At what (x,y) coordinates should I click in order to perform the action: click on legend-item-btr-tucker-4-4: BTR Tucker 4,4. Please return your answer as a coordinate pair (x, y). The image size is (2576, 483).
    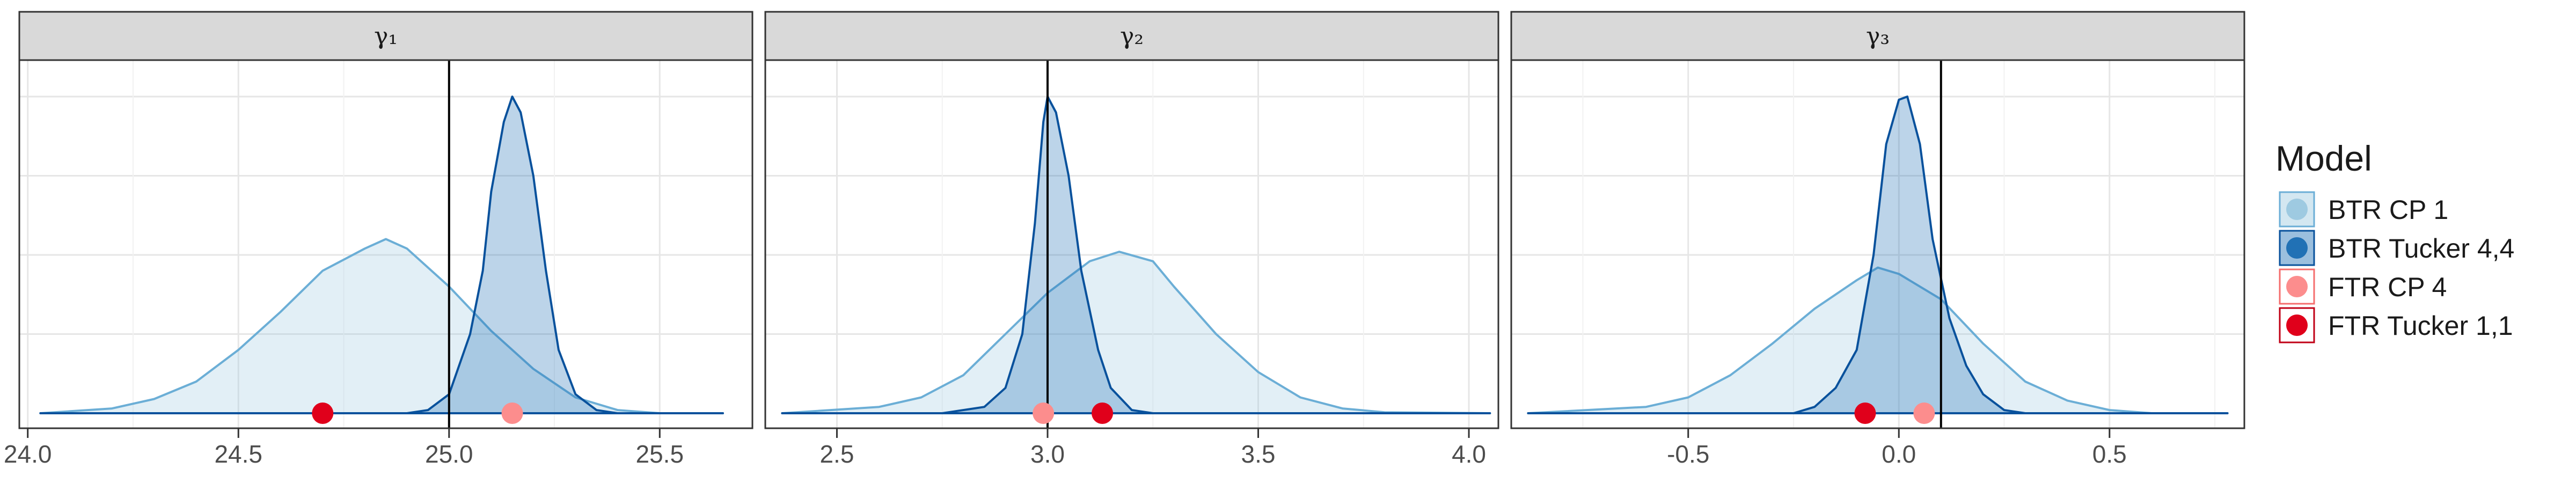
    Looking at the image, I should click on (2396, 248).